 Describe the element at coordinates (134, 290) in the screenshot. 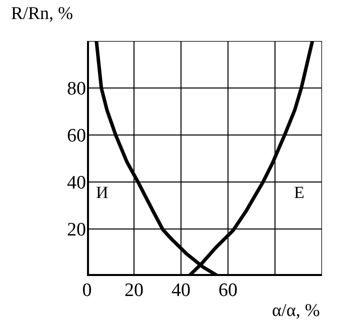

I see `x-tick-label: 20` at that location.